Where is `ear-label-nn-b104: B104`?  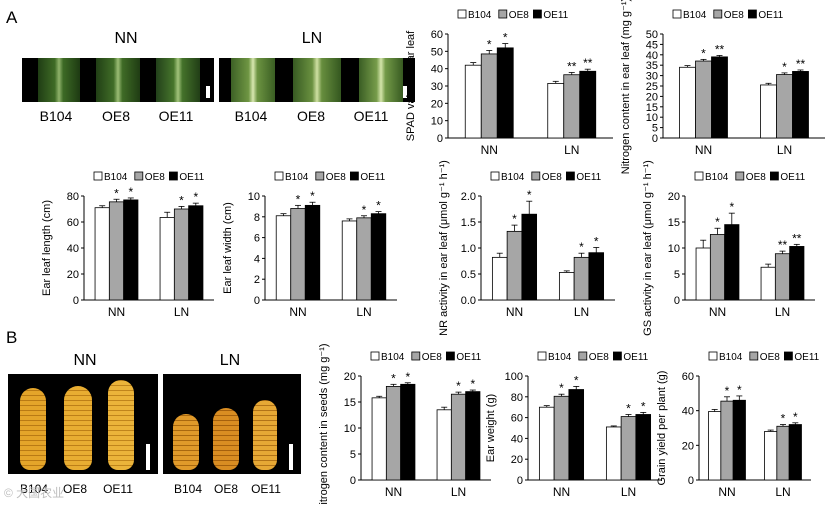 ear-label-nn-b104: B104 is located at coordinates (34, 489).